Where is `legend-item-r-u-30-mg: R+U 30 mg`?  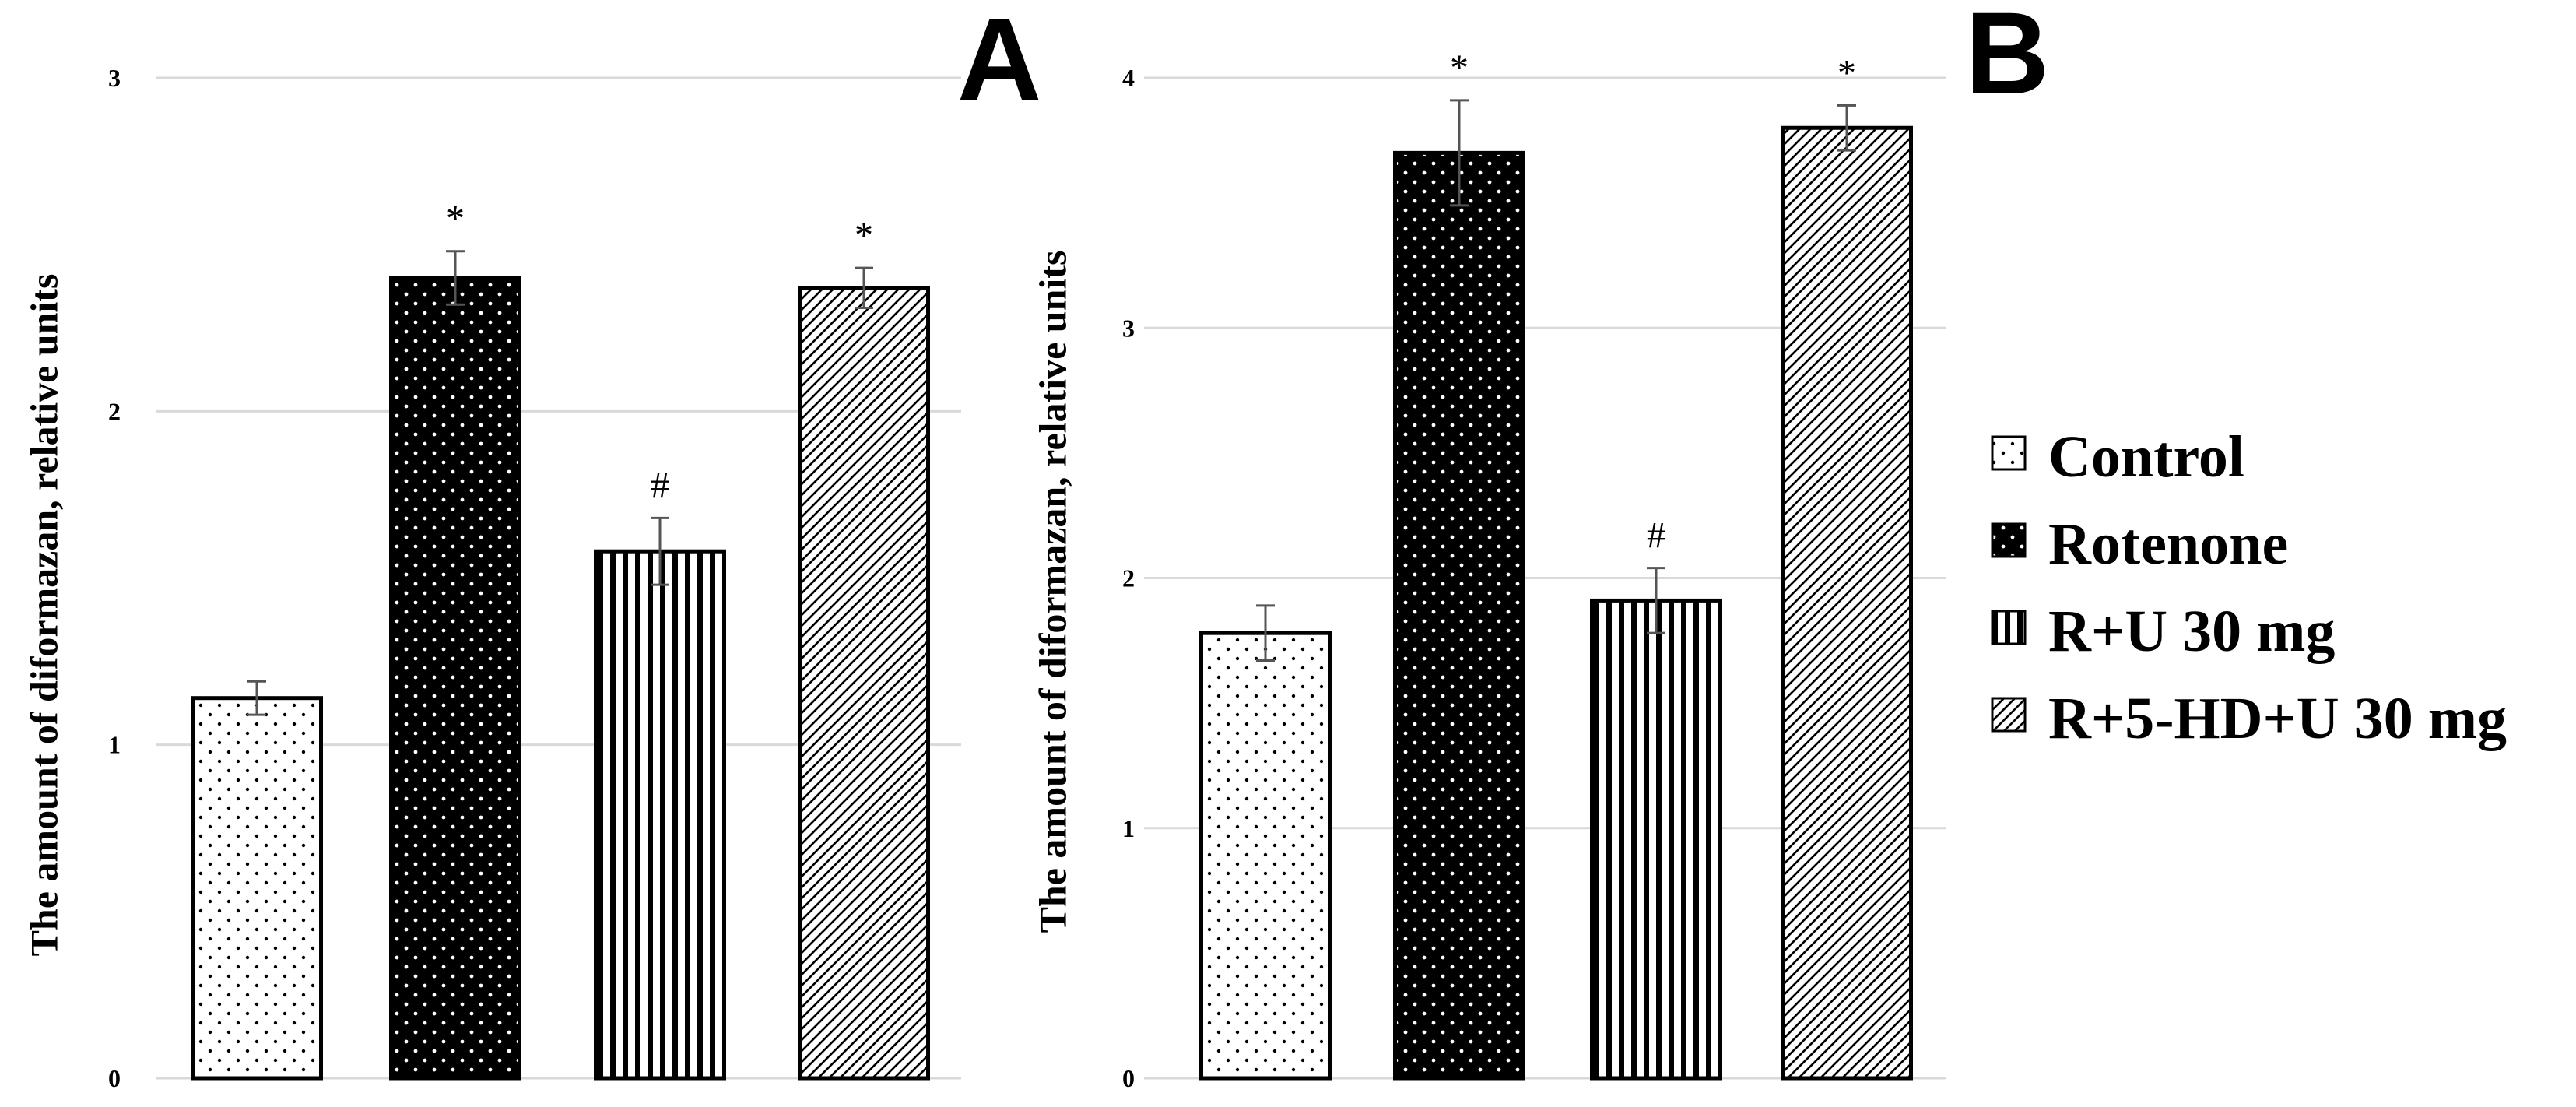
legend-item-r-u-30-mg: R+U 30 mg is located at coordinates (2163, 632).